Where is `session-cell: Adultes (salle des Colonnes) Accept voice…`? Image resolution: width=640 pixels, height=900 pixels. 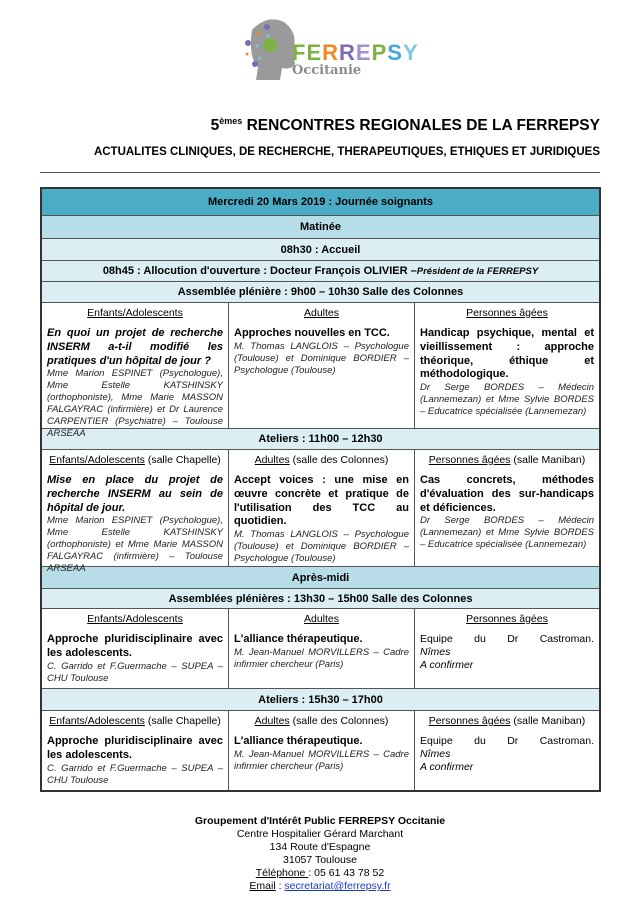
session-cell: Adultes (salle des Colonnes) Accept voice… is located at coordinates (321, 508).